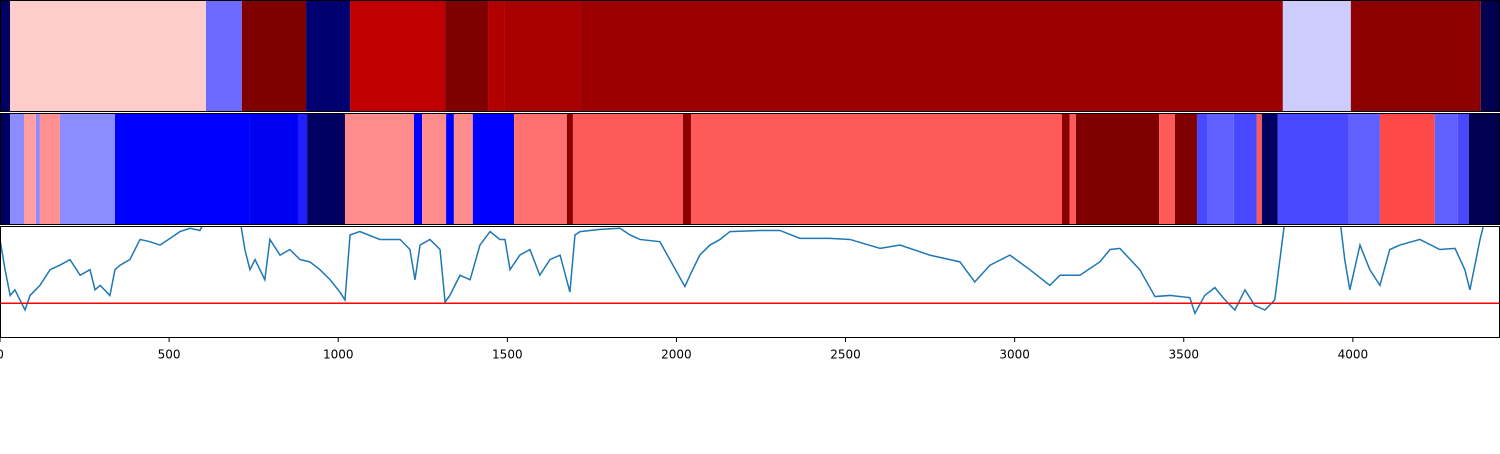 This screenshot has width=1500, height=454. Describe the element at coordinates (169, 355) in the screenshot. I see `x-tick-label: 500` at that location.